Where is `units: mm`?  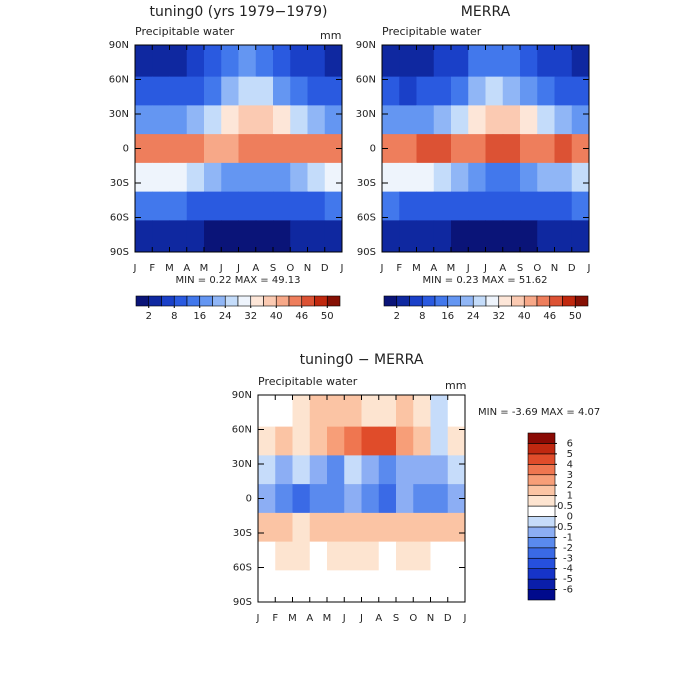
units: mm is located at coordinates (330, 35).